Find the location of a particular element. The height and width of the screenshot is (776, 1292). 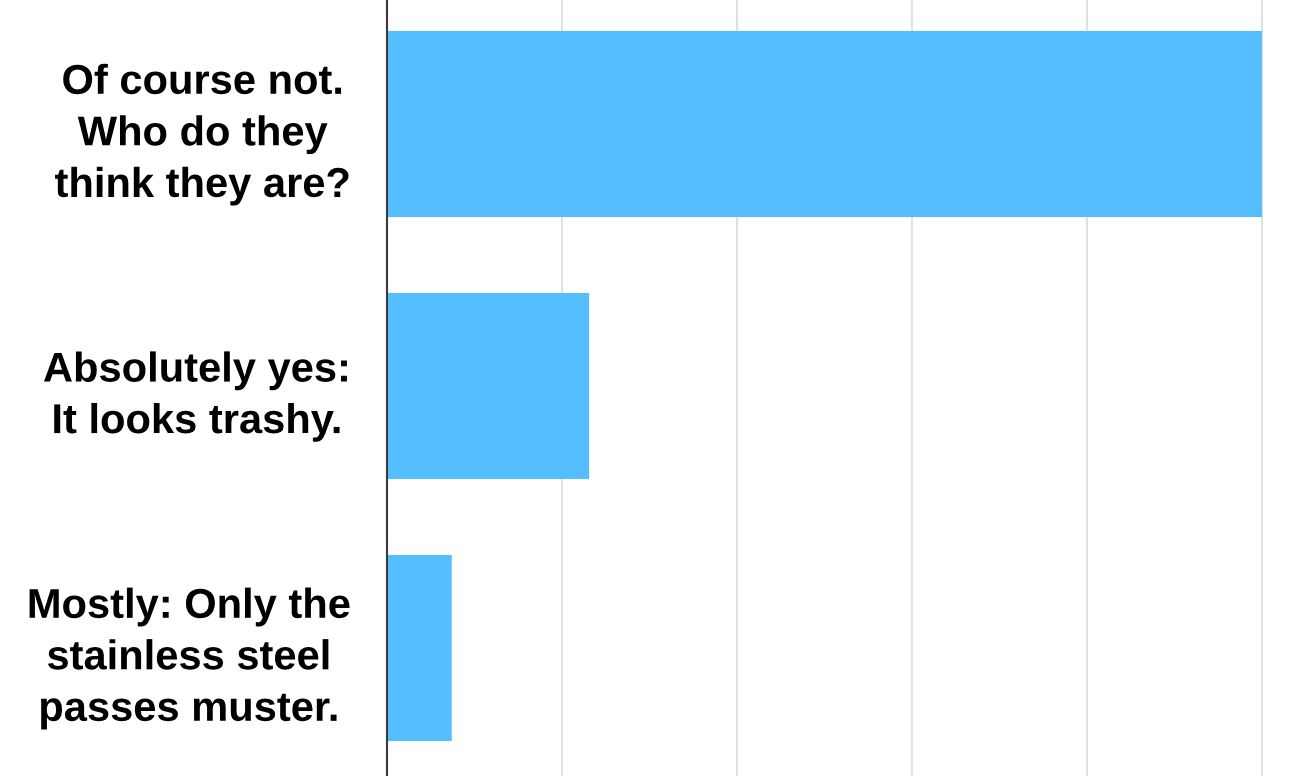

y-tick-label: Of course not. Who do they think they are? is located at coordinates (202, 134).